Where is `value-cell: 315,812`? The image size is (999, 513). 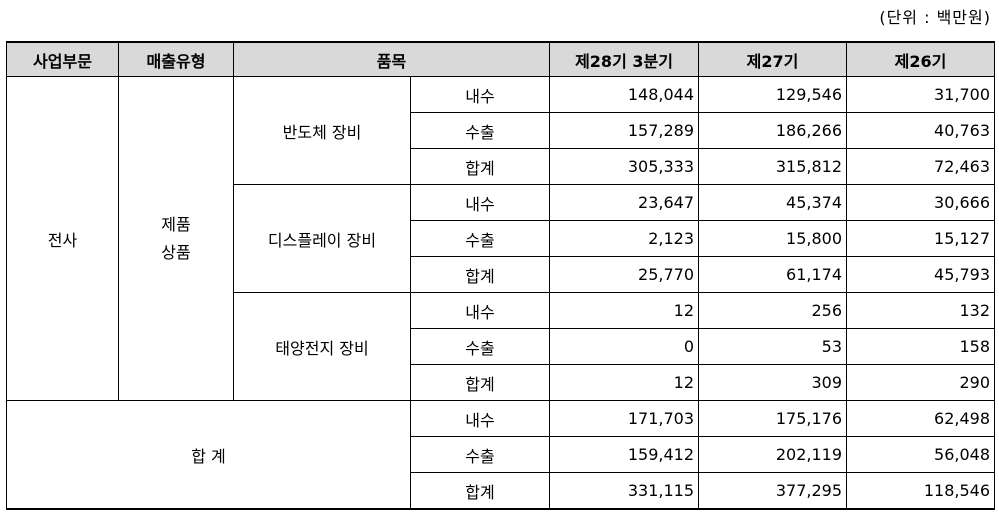
value-cell: 315,812 is located at coordinates (773, 166).